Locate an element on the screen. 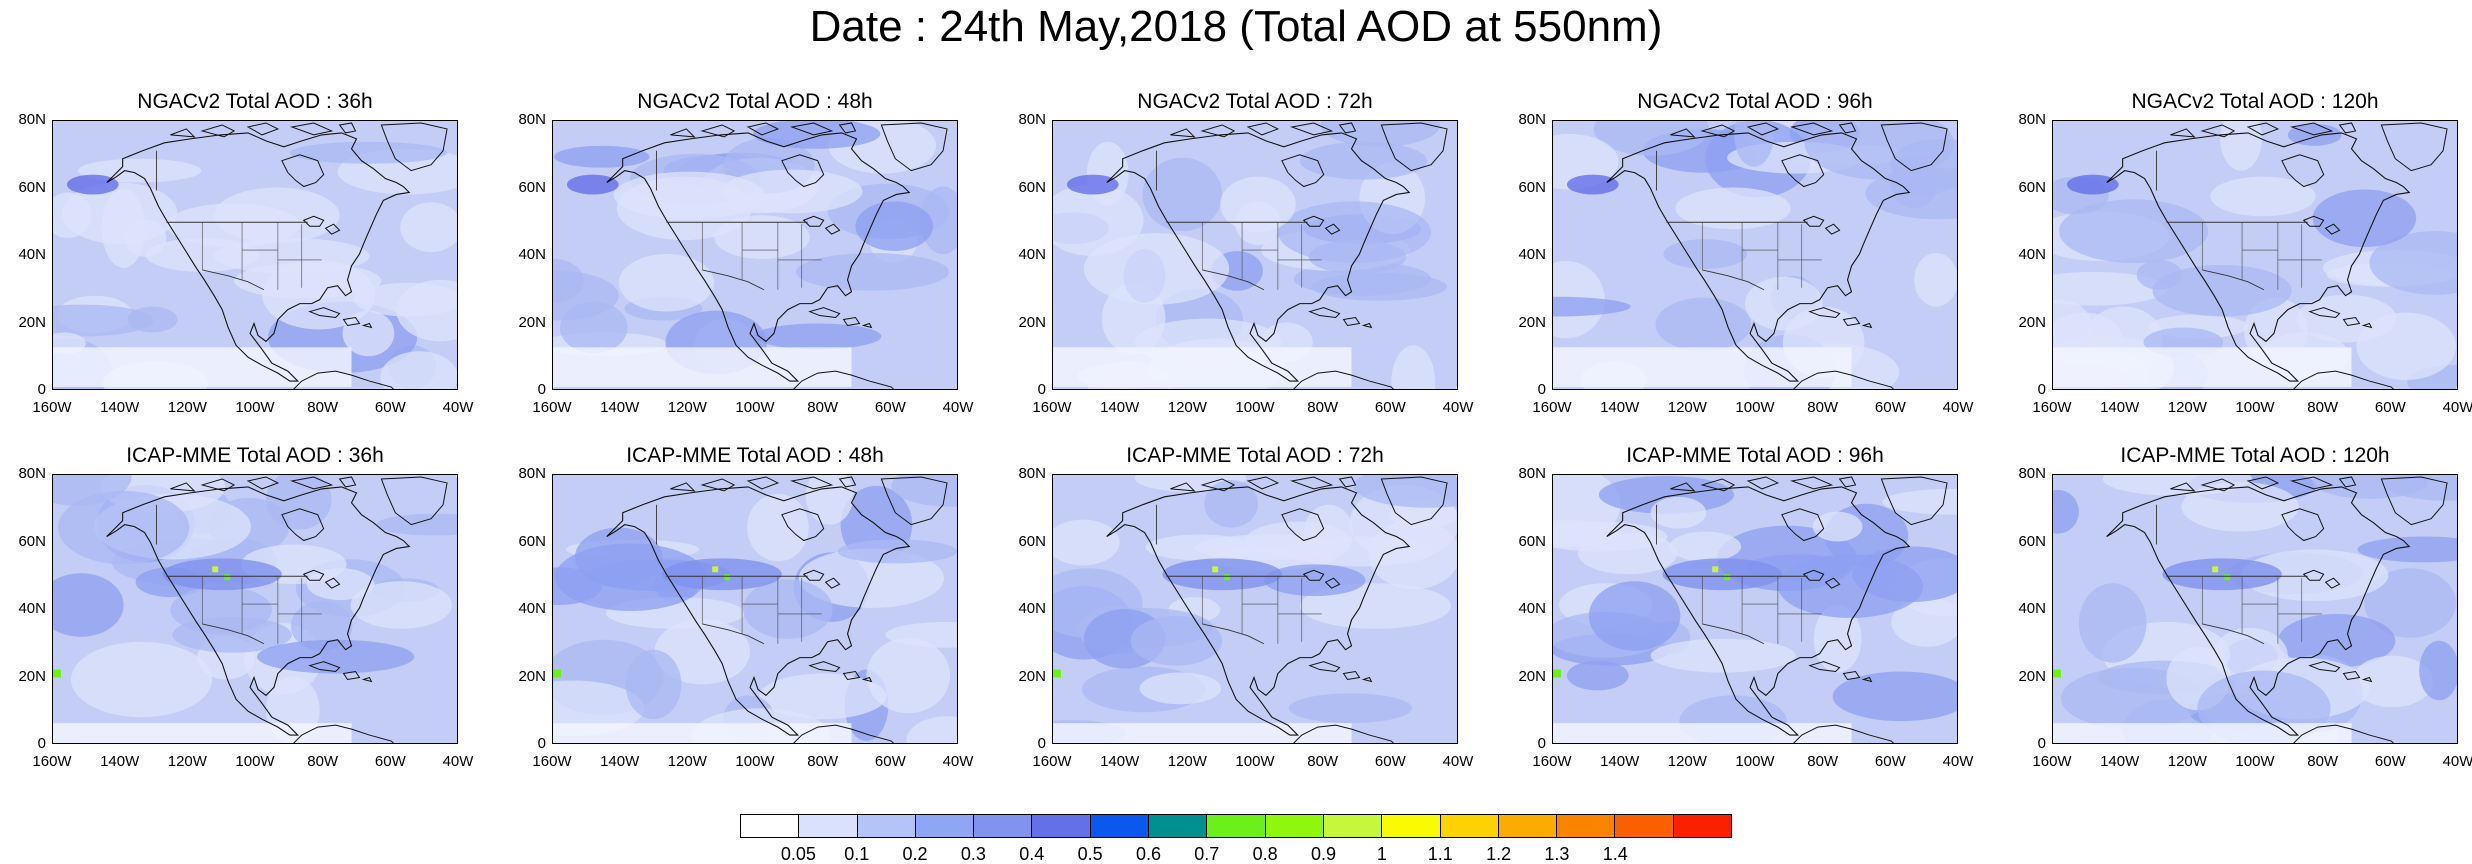 Image resolution: width=2472 pixels, height=864 pixels. colorbar-label: 1.3 is located at coordinates (1557, 854).